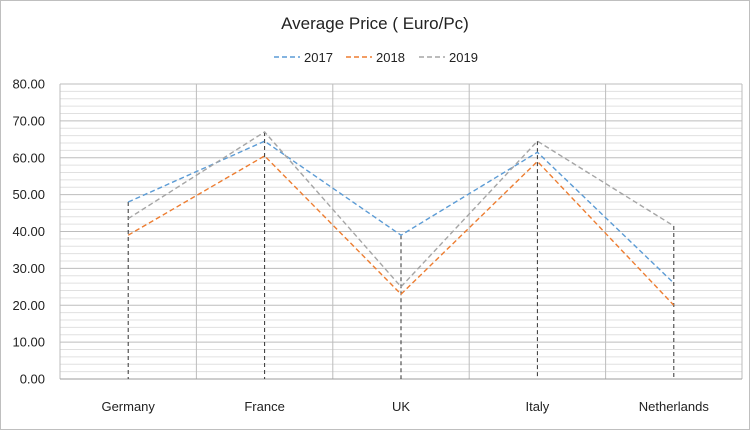  I want to click on y-tick-label: 0.00, so click(32, 379).